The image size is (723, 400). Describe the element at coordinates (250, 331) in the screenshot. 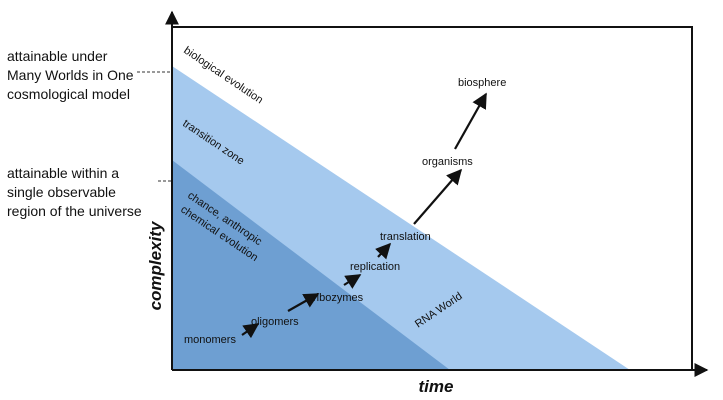

I see `arrow-monomers-oligomers` at that location.